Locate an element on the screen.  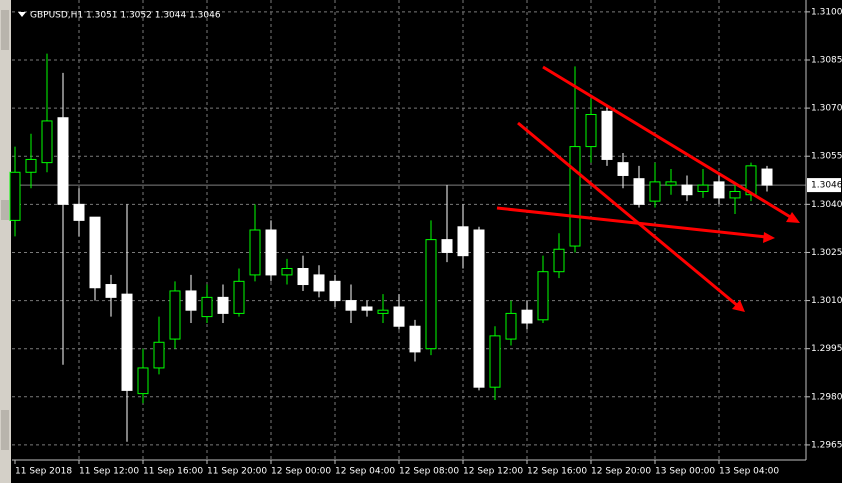
last-price-label: 1.3046 is located at coordinates (826, 186).